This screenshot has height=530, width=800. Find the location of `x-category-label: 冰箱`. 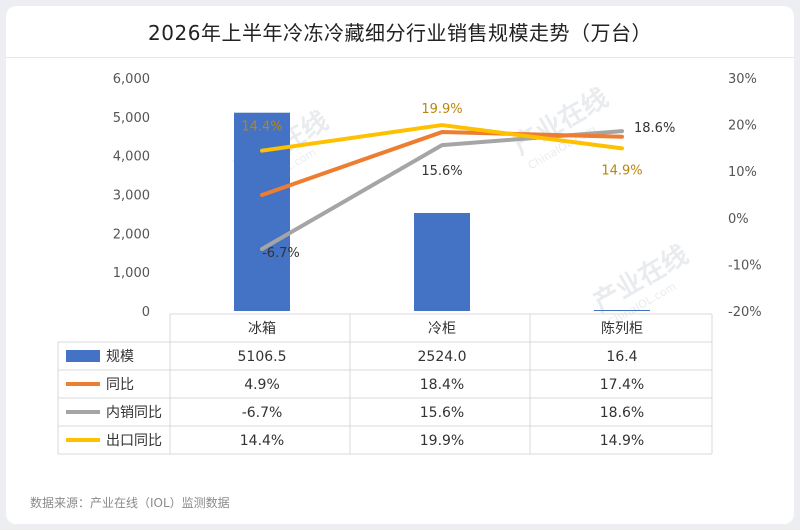

x-category-label: 冰箱 is located at coordinates (262, 329).